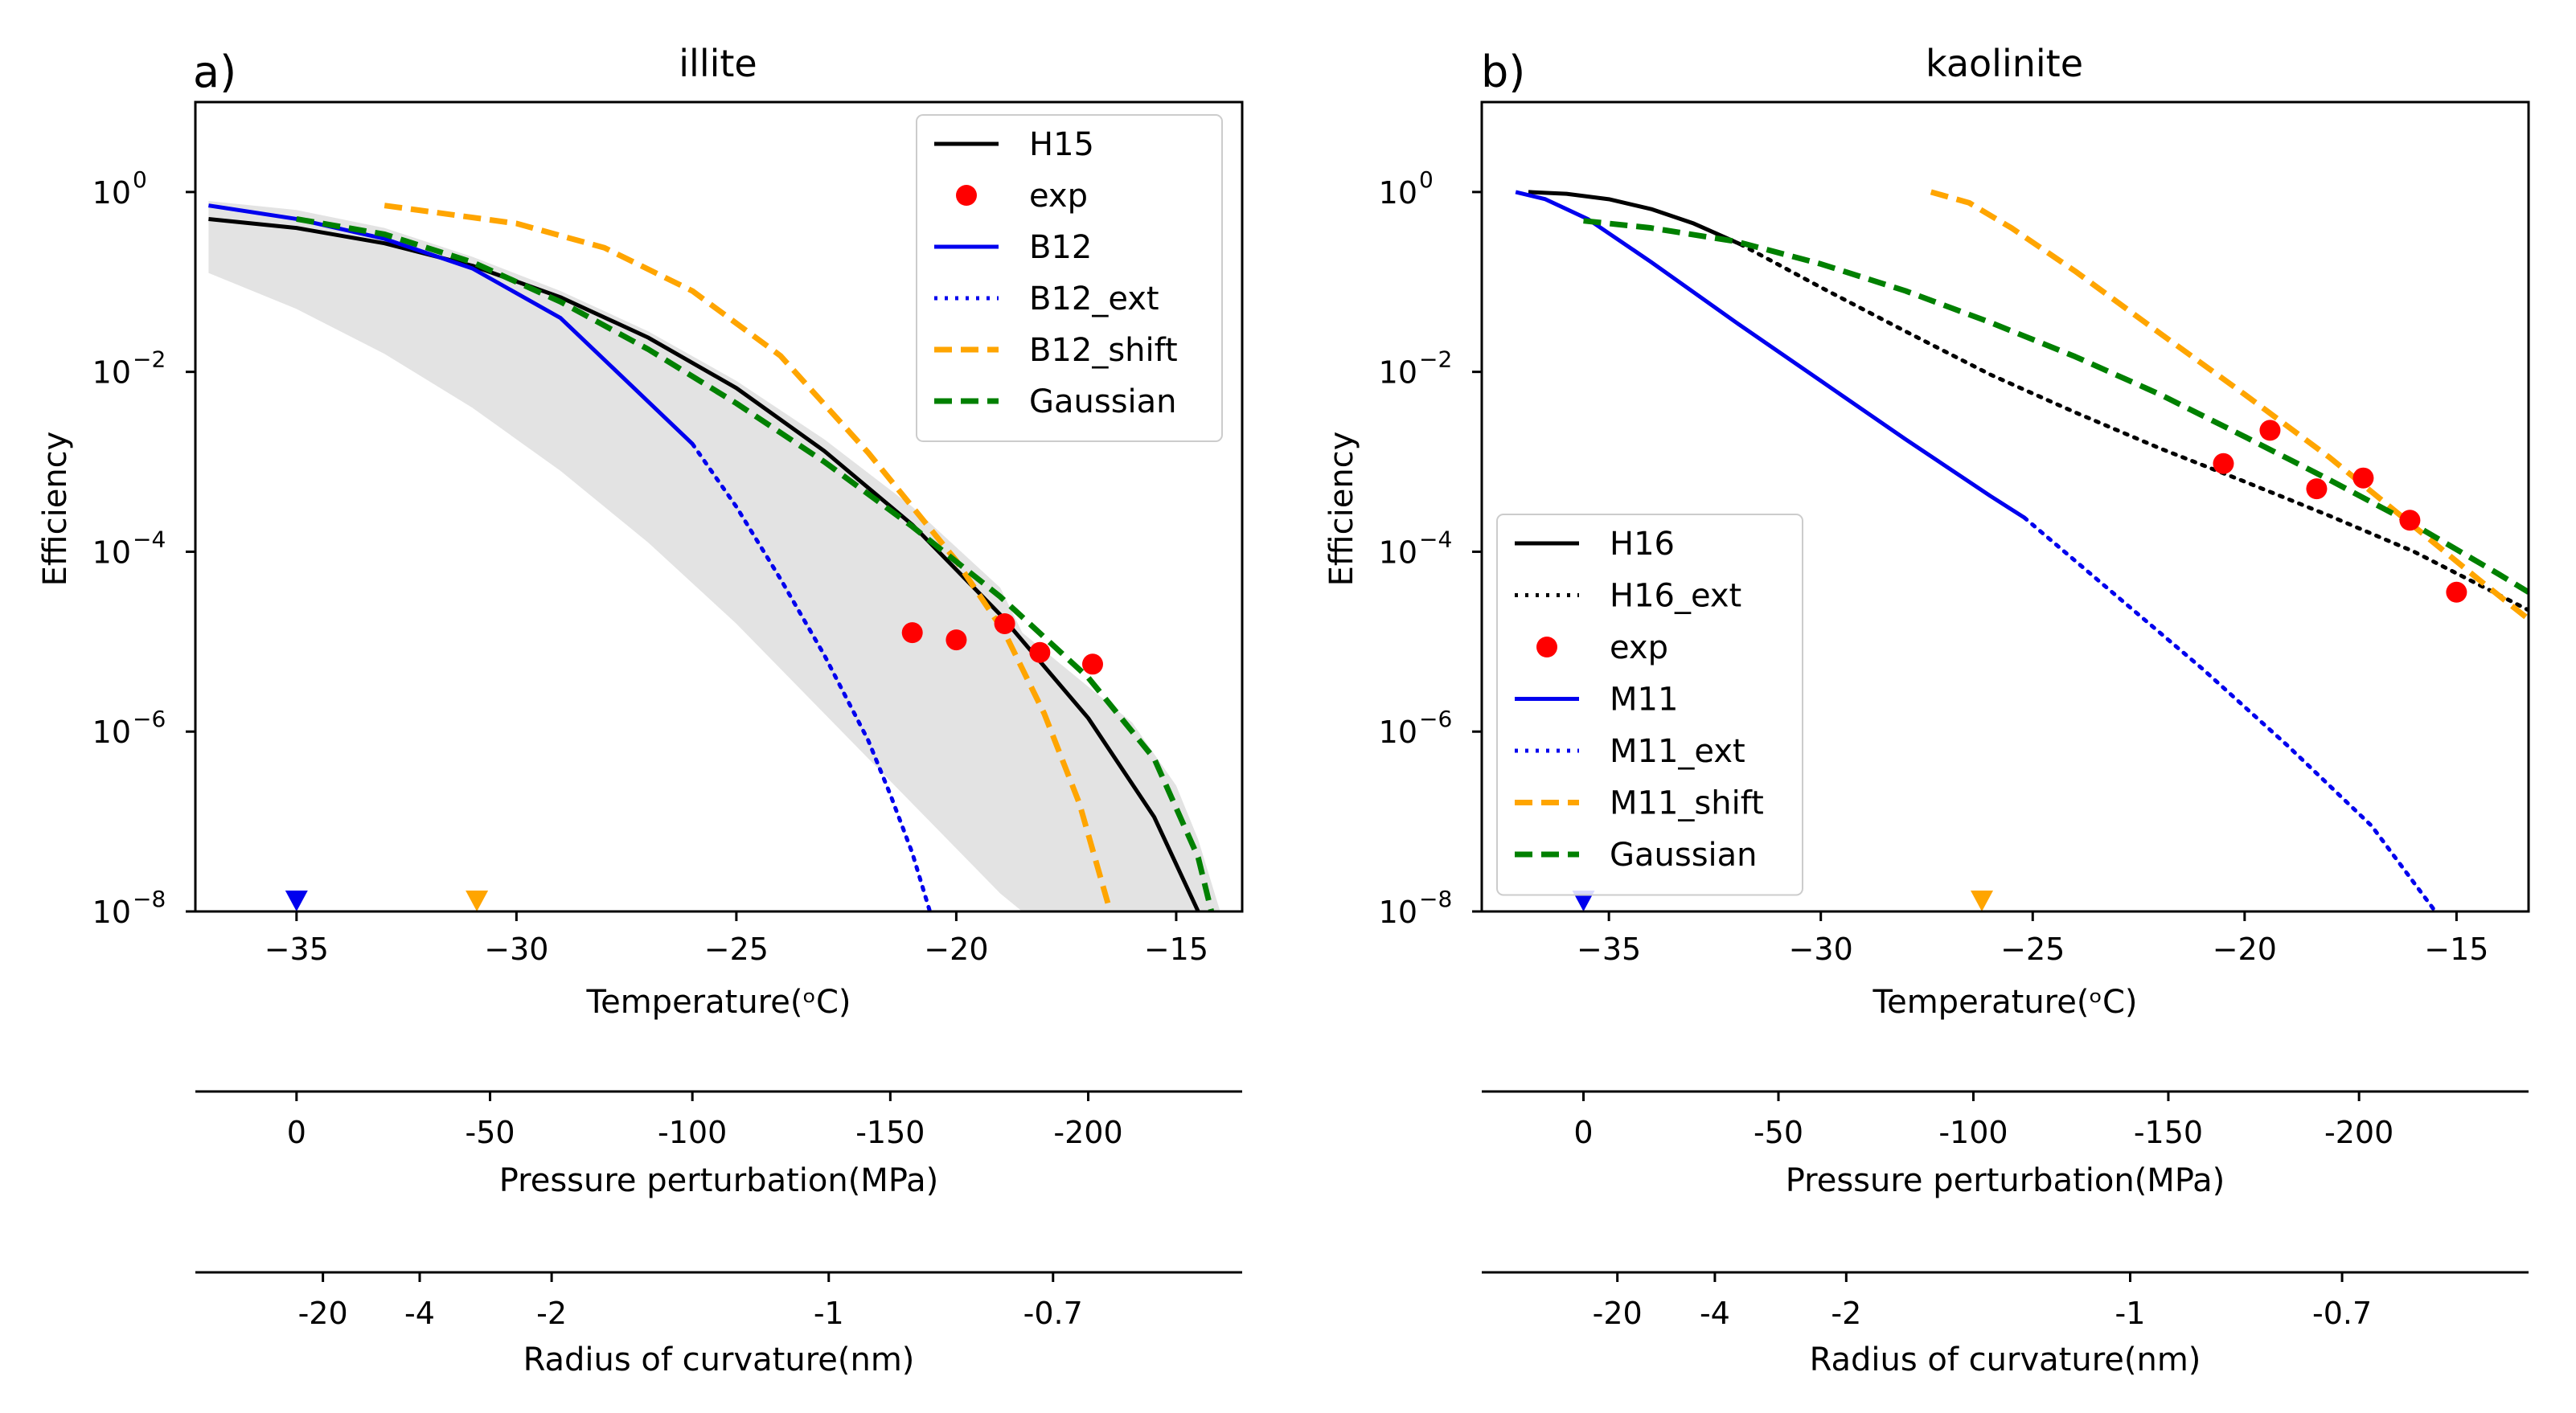 The image size is (2576, 1413). What do you see at coordinates (811, 676) in the screenshot?
I see `series-b12-ext-illite` at bounding box center [811, 676].